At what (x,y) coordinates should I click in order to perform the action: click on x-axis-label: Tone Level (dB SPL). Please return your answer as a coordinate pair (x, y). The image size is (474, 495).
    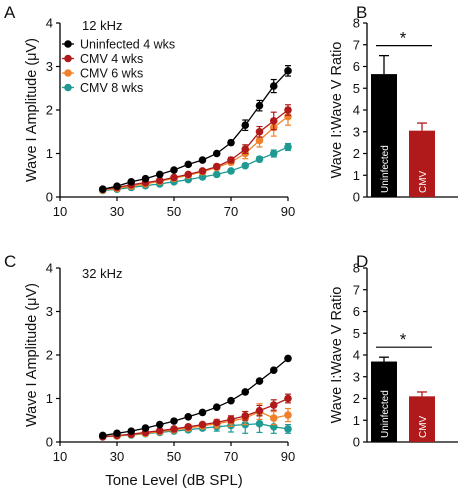
    Looking at the image, I should click on (174, 480).